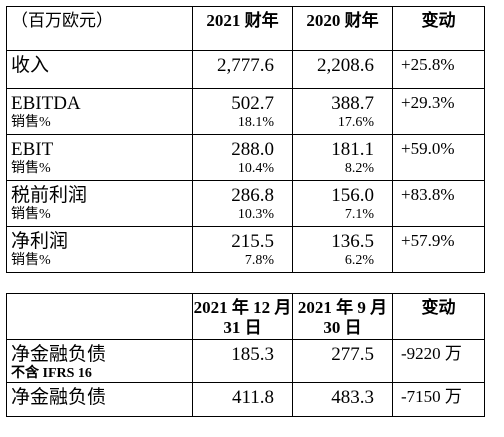 This screenshot has width=504, height=437. What do you see at coordinates (242, 316) in the screenshot?
I see `header-dec-31: 2021 年 12 月 31 日` at bounding box center [242, 316].